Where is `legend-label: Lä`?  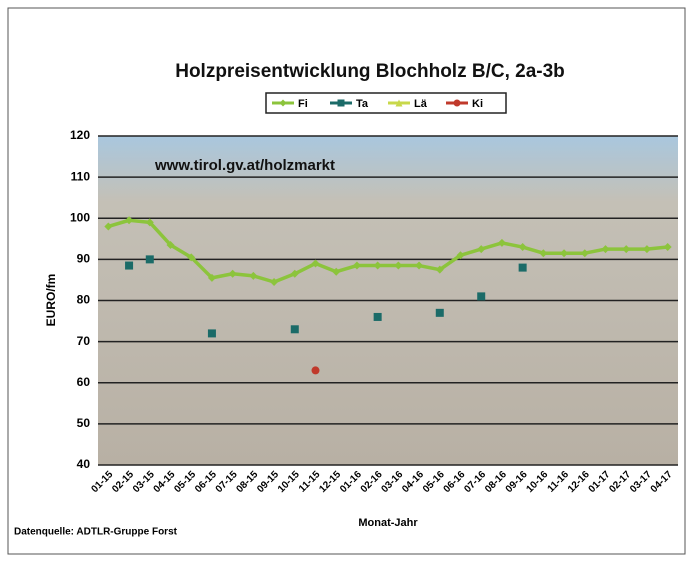
legend-label: Lä is located at coordinates (421, 104).